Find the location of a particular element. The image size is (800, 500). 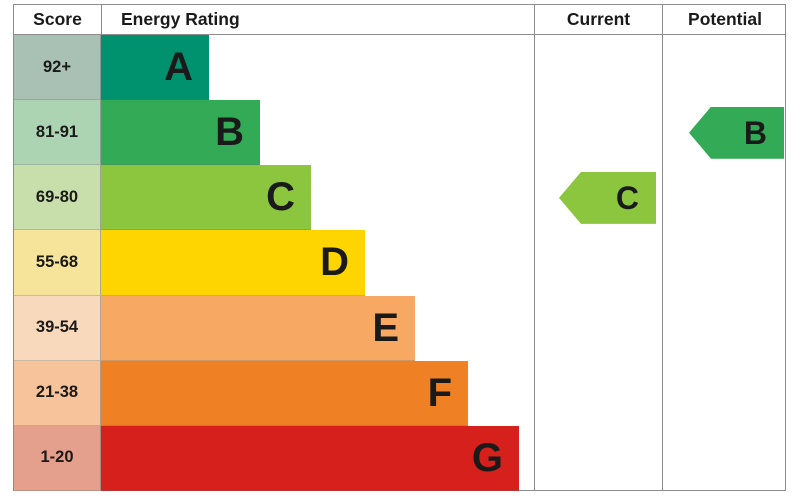

rating-band-bar: D is located at coordinates (233, 263).